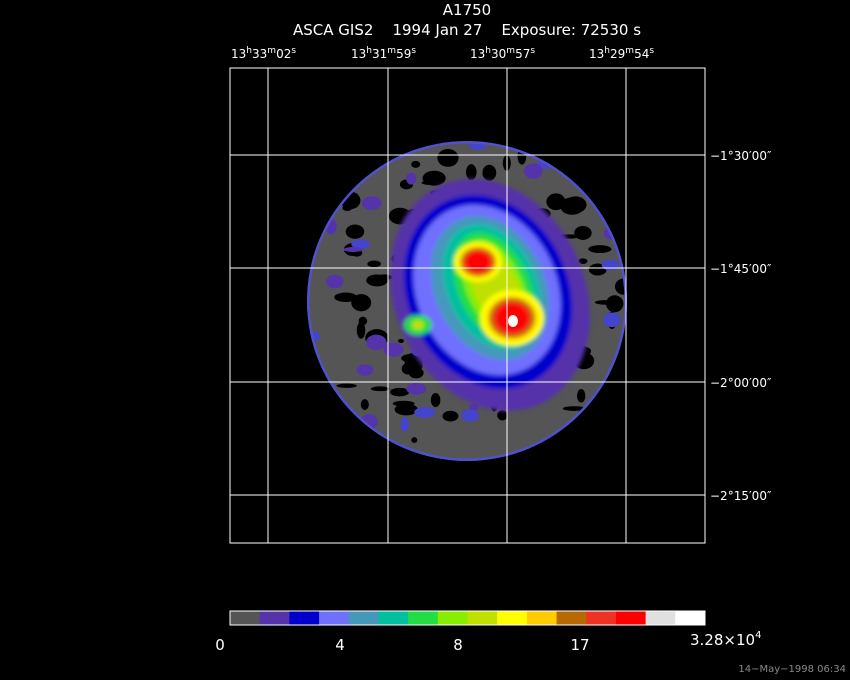 The image size is (850, 680). I want to click on dec-label: −1°30′00″, so click(741, 156).